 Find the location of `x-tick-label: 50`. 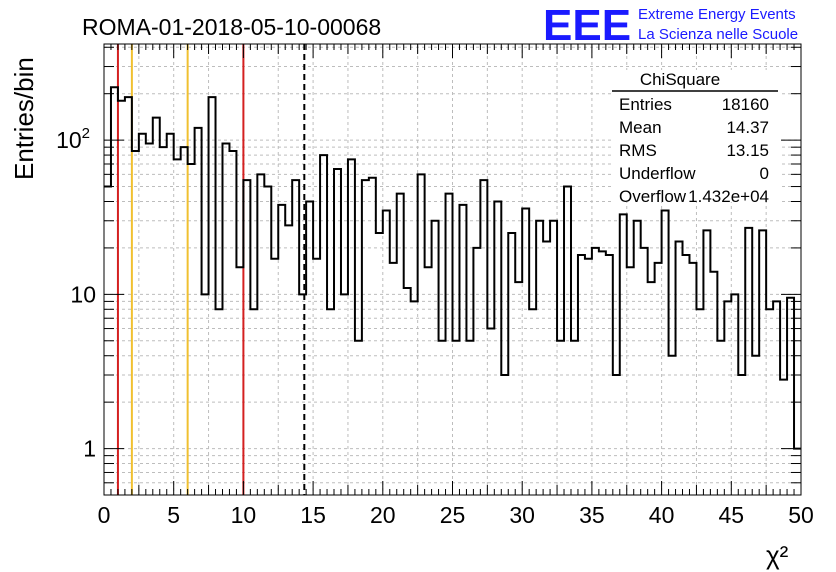

x-tick-label: 50 is located at coordinates (801, 515).